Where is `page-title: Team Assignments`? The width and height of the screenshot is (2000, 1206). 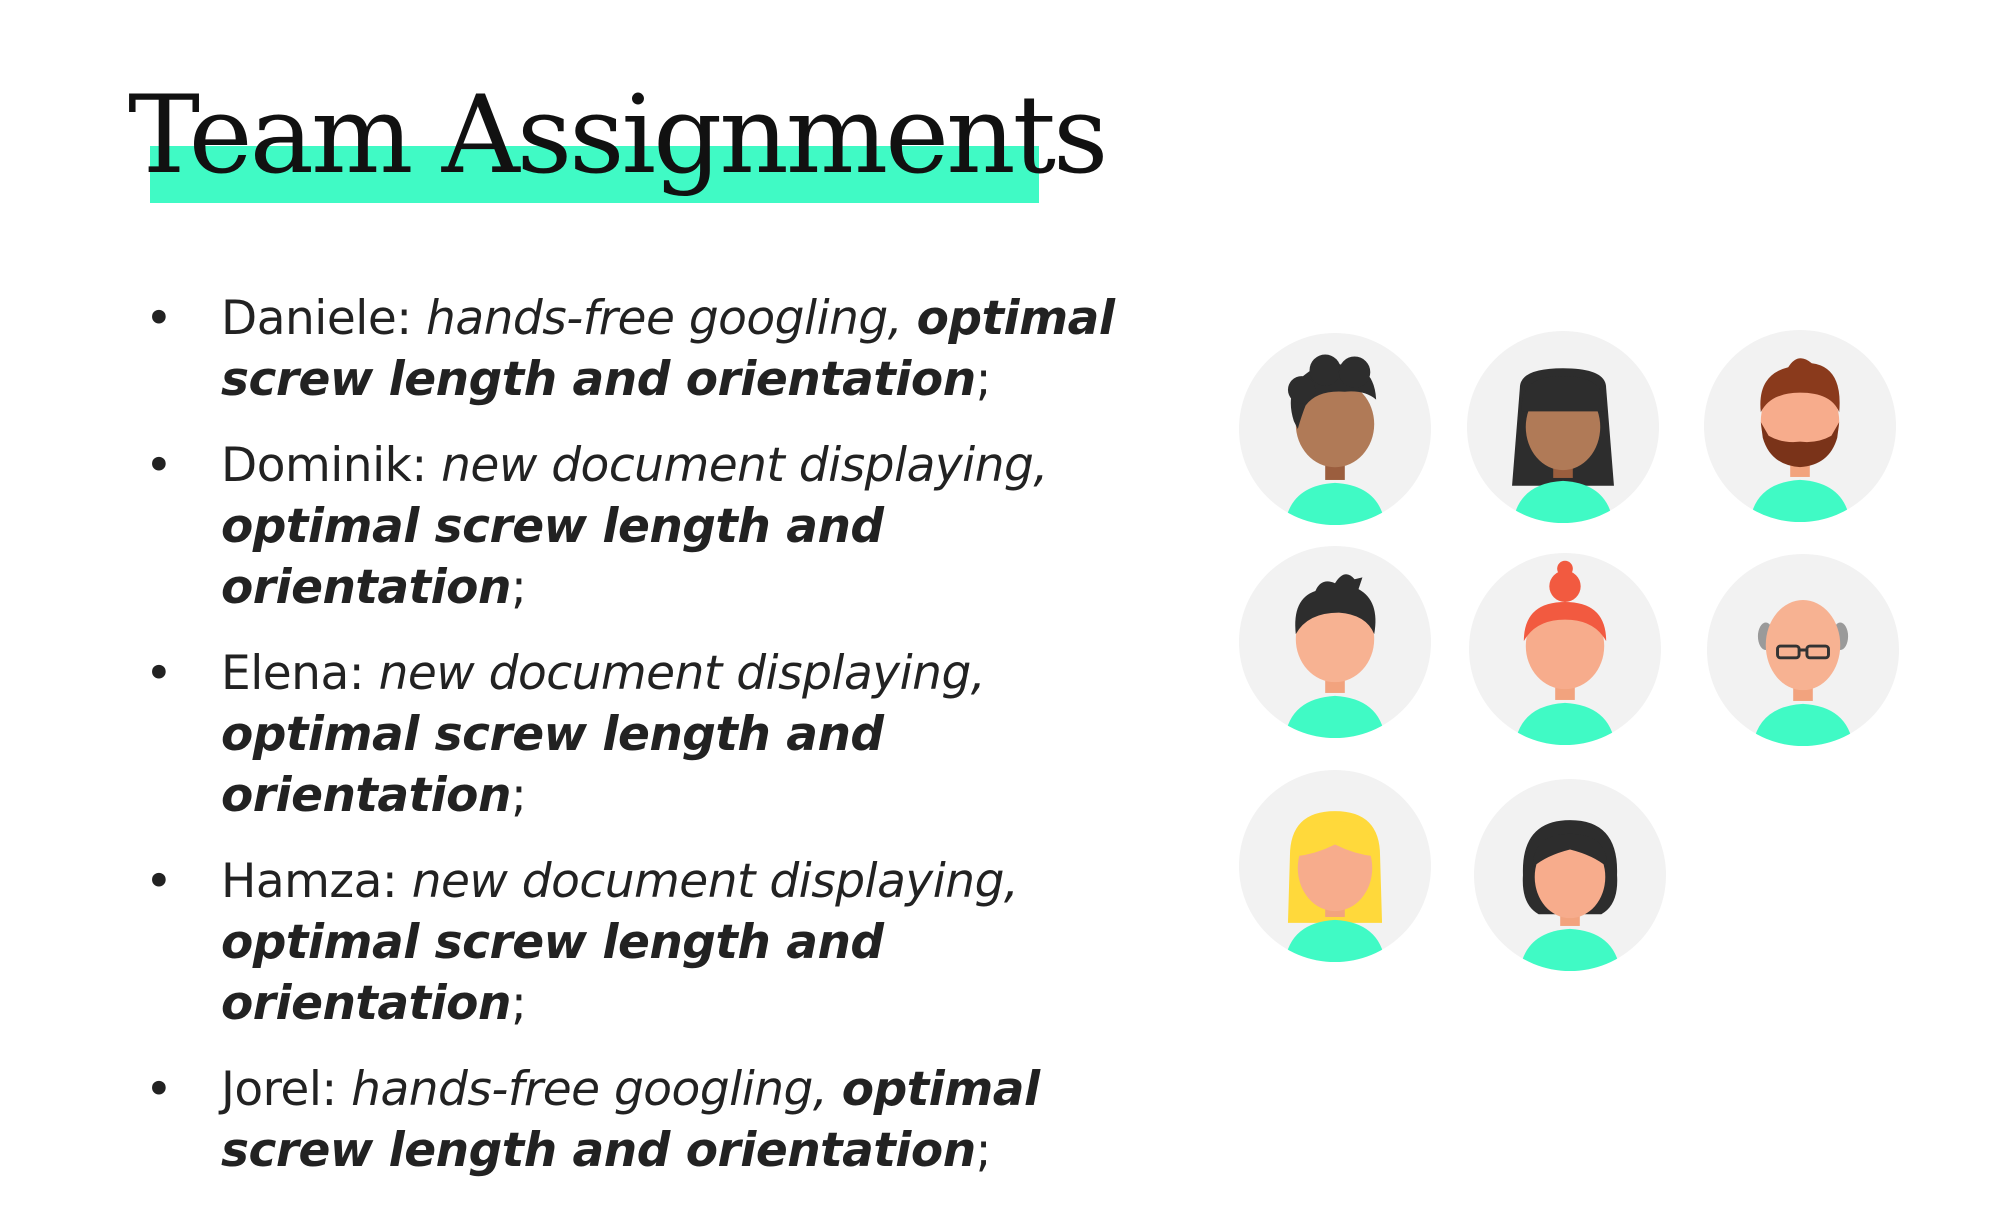 page-title: Team Assignments is located at coordinates (618, 135).